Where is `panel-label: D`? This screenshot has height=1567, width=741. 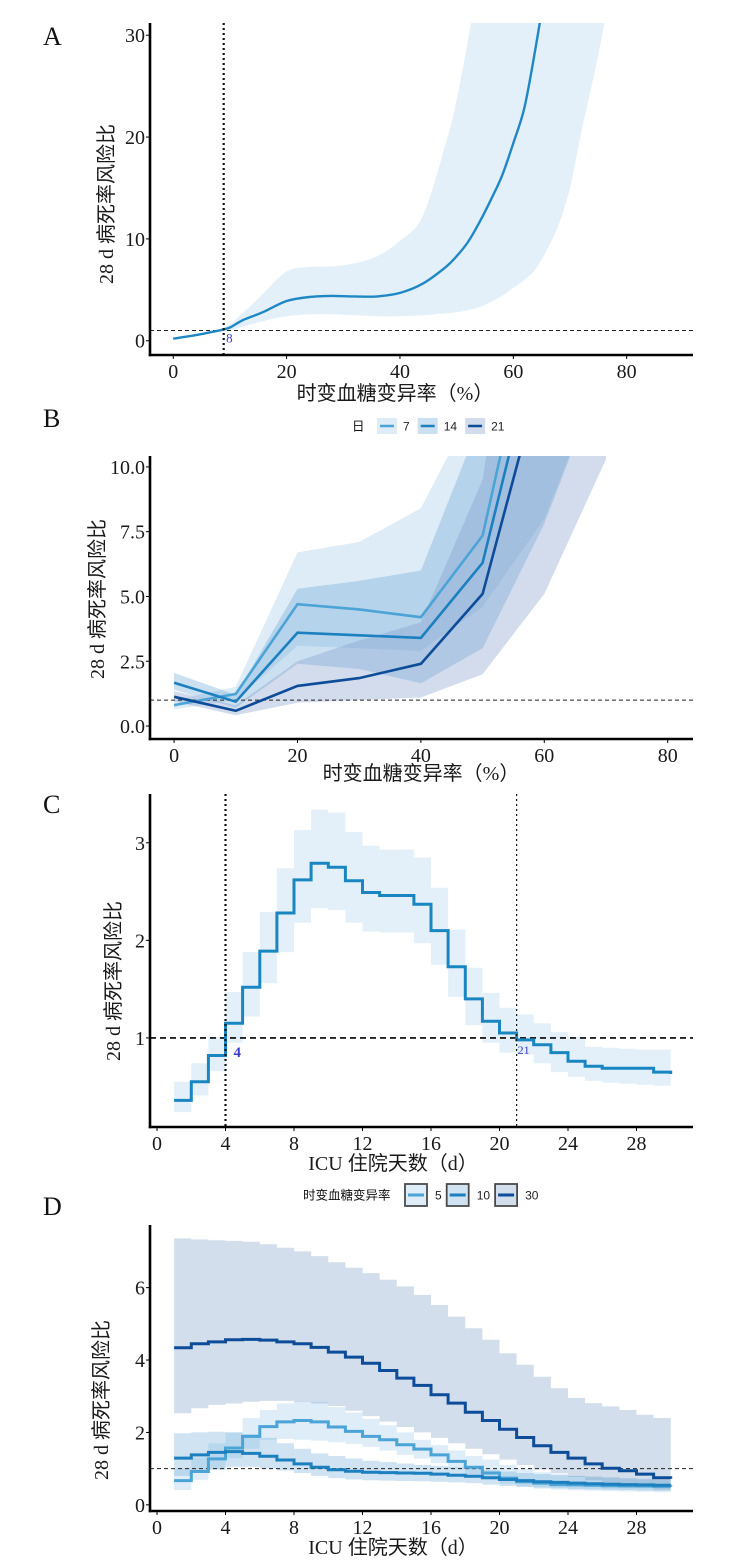 panel-label: D is located at coordinates (52, 1206).